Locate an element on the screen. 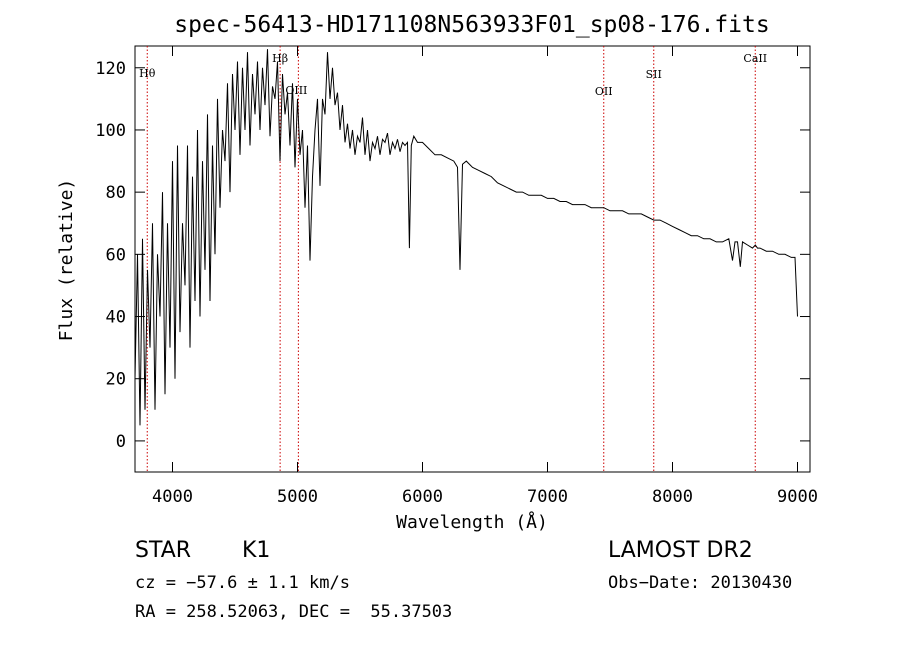 The height and width of the screenshot is (649, 900). line-marker-label: CaII is located at coordinates (755, 58).